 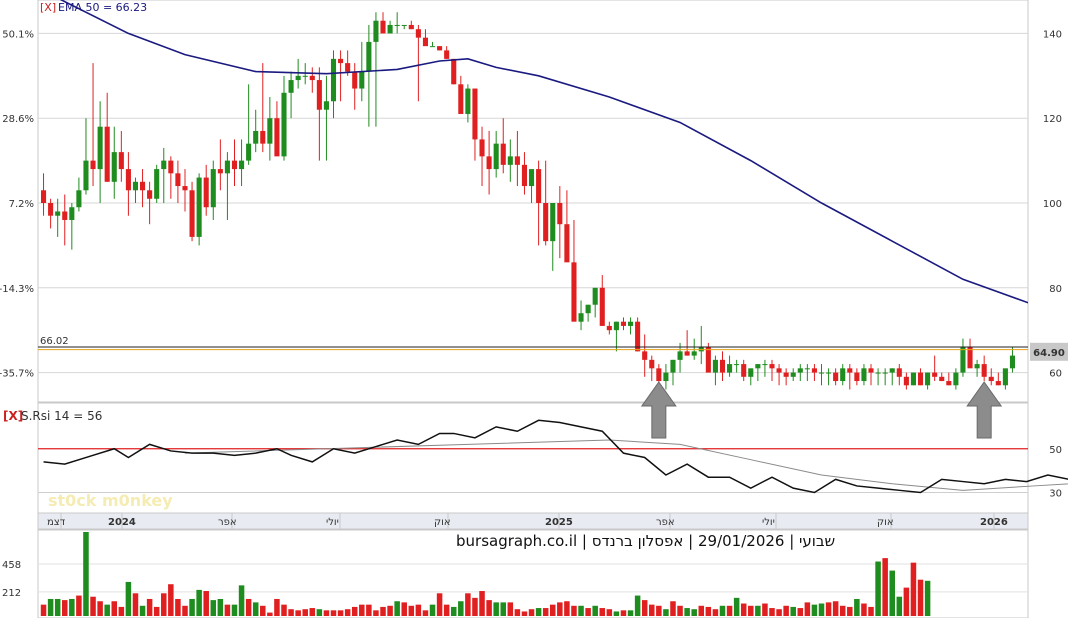 I want to click on percent-tick-label: 50.1%, so click(x=18, y=34).